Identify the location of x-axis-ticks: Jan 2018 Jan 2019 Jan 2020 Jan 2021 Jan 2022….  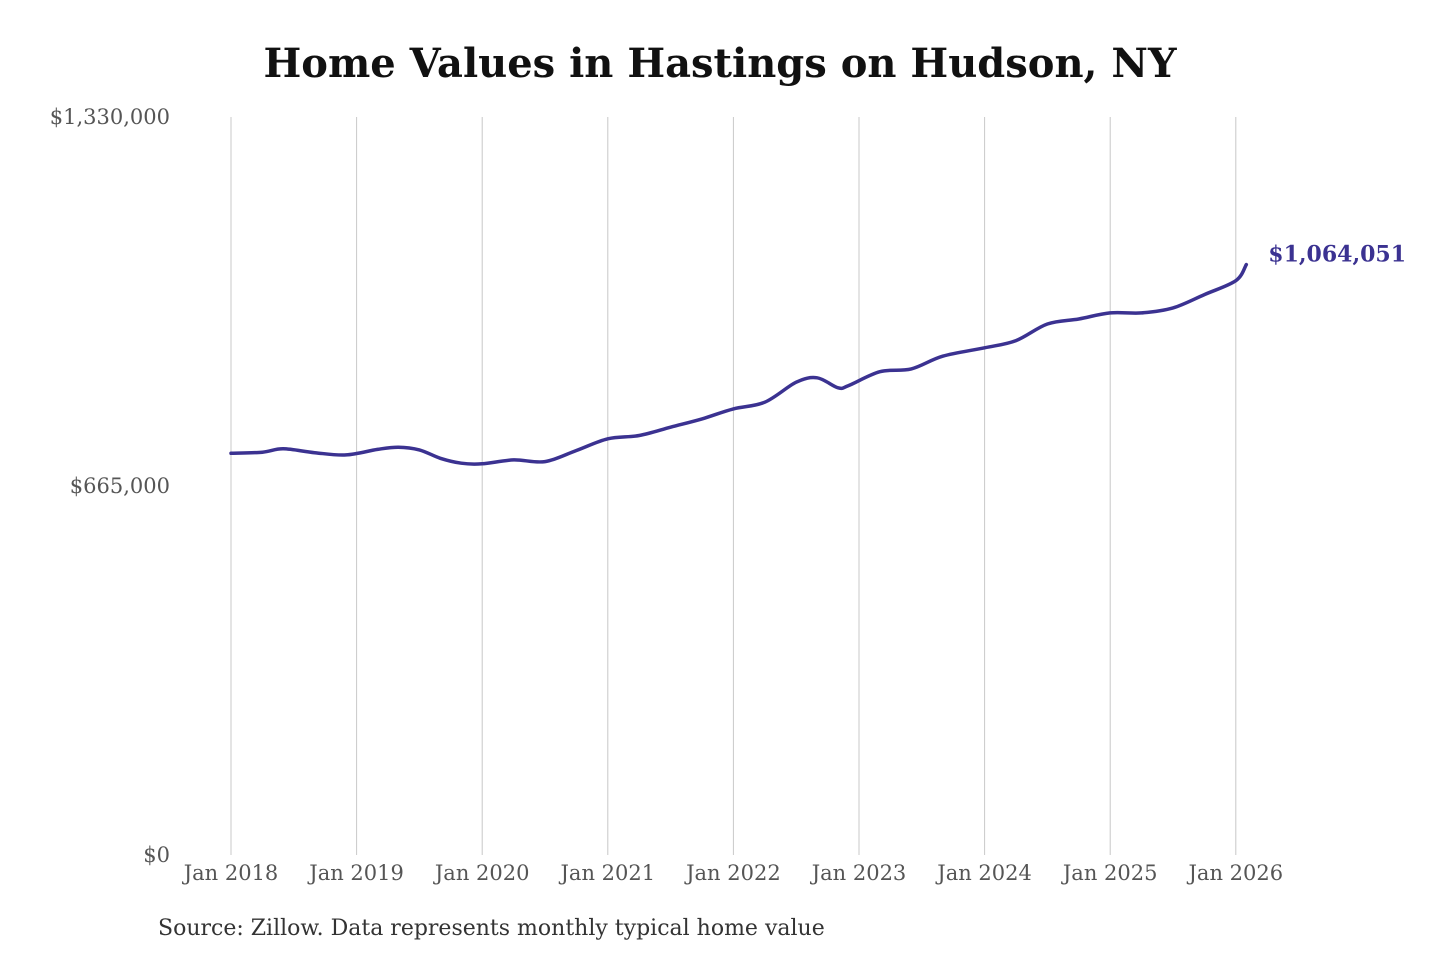
(732, 873).